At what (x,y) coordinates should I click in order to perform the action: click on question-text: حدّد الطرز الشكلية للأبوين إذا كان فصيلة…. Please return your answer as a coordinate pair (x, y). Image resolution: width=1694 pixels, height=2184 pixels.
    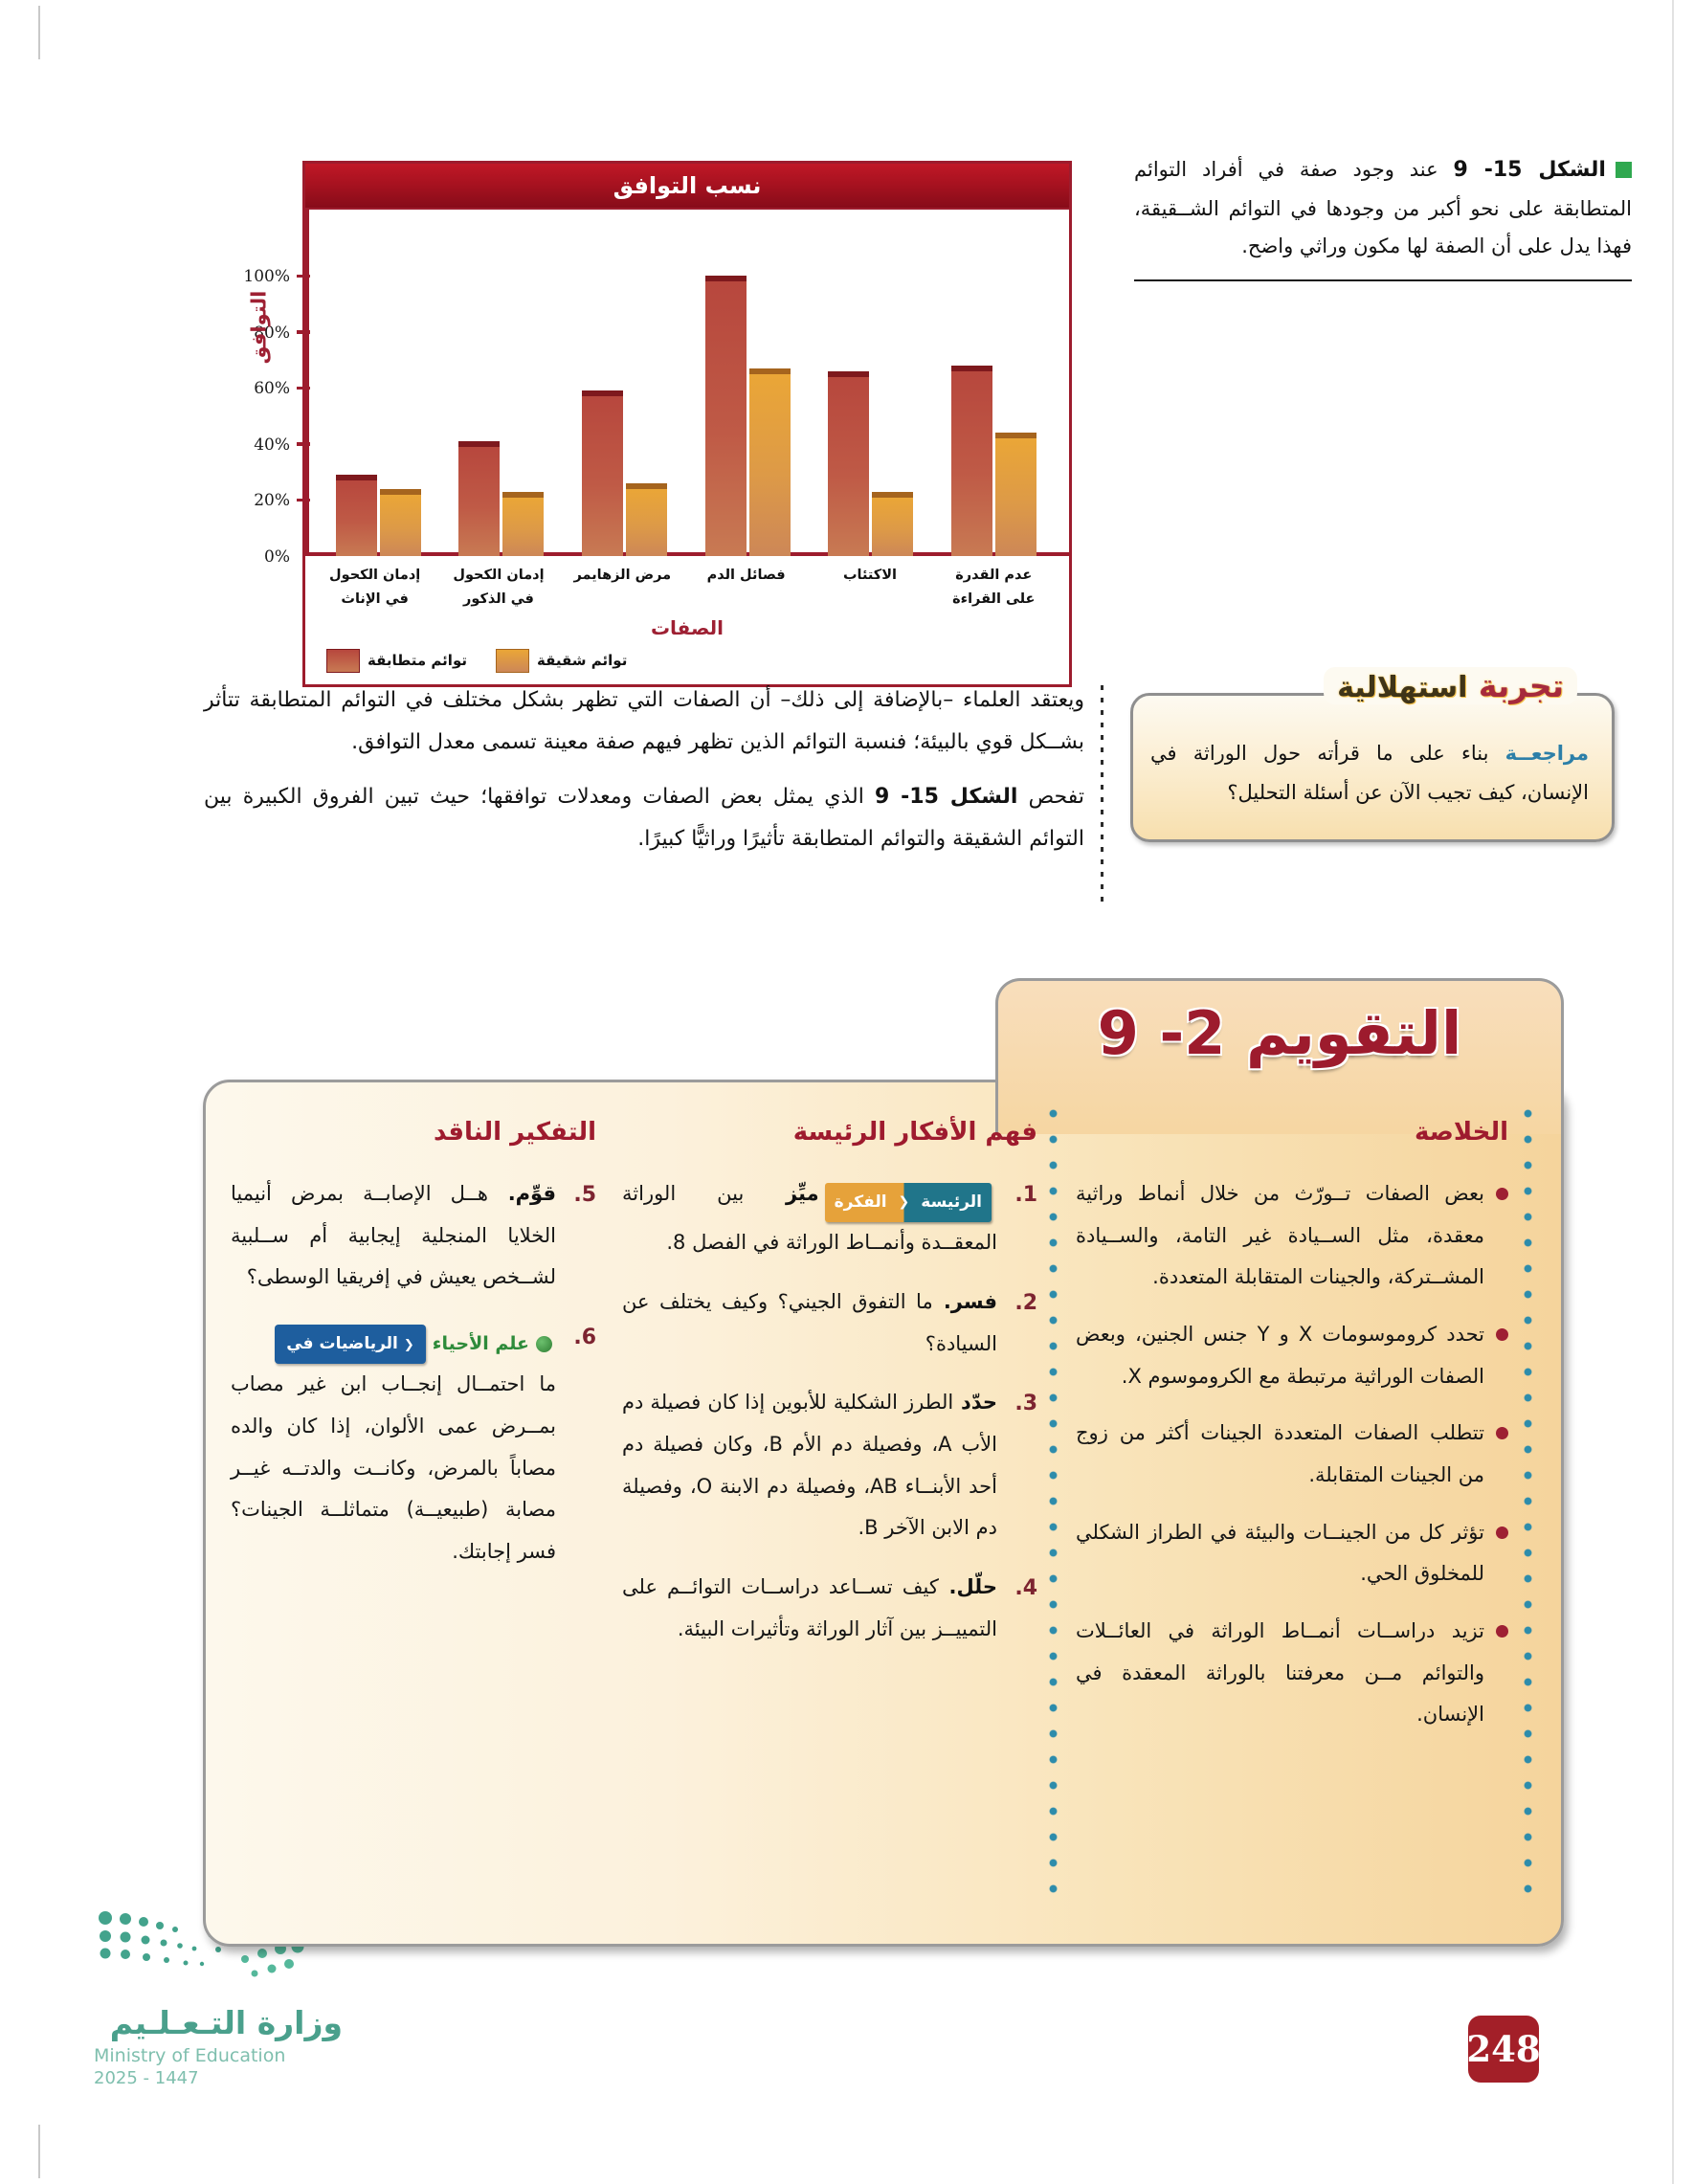
    Looking at the image, I should click on (809, 1466).